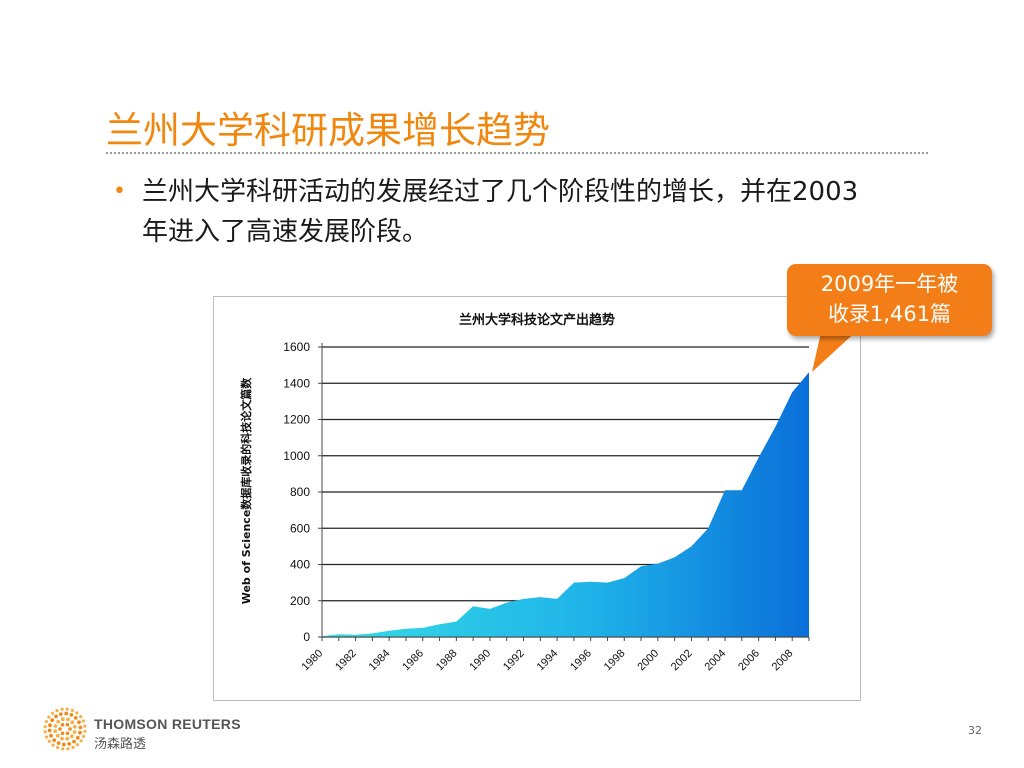 The image size is (1024, 768). What do you see at coordinates (514, 660) in the screenshot?
I see `x-tick-label: 1992` at bounding box center [514, 660].